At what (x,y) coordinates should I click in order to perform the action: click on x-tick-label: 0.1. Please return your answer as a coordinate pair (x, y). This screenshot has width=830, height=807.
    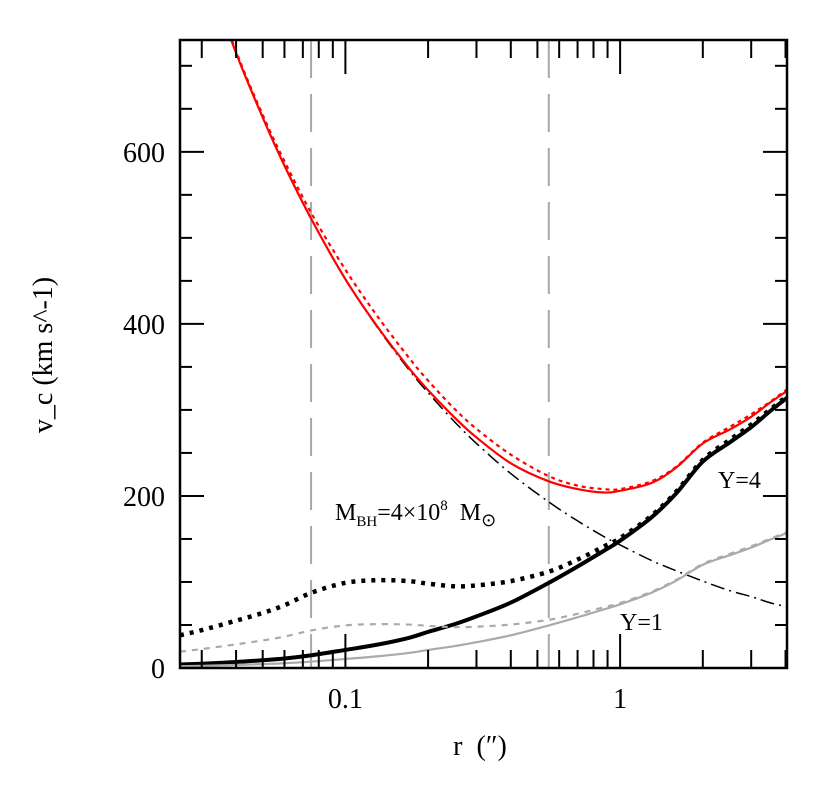
    Looking at the image, I should click on (345, 699).